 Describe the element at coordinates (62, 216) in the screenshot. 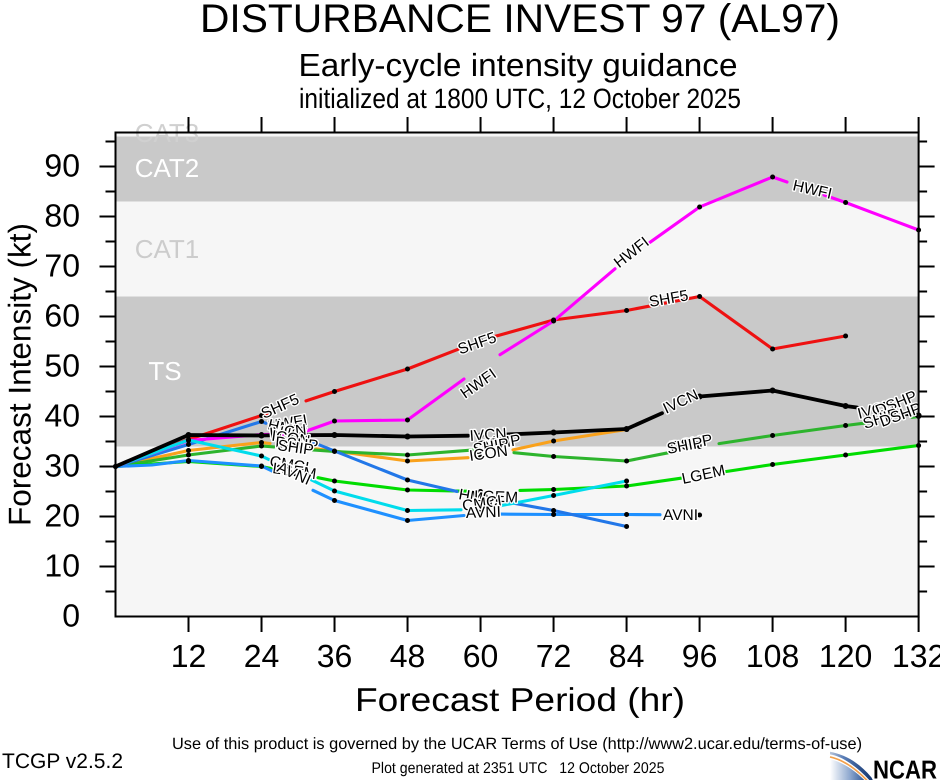

I see `svg-text: 80` at that location.